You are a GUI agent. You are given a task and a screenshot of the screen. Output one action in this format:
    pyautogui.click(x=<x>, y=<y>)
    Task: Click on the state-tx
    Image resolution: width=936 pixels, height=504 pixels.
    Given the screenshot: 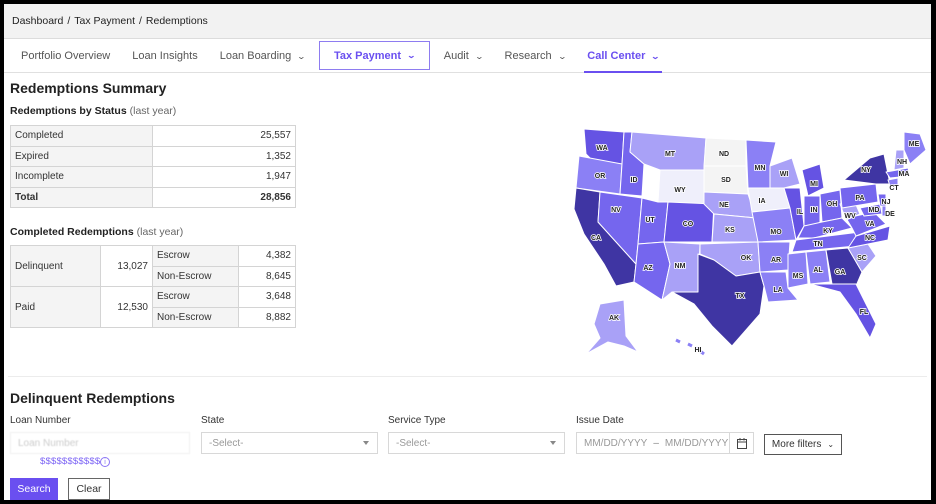 What is the action you would take?
    pyautogui.click(x=718, y=300)
    